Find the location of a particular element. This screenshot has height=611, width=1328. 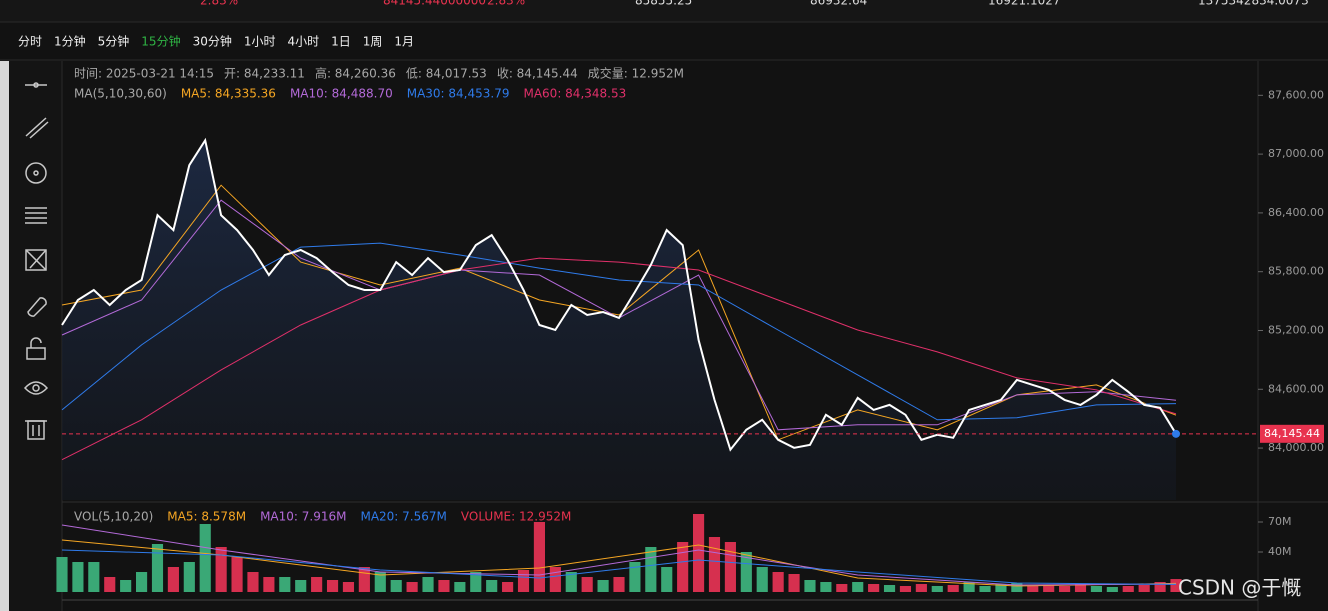

tool-panel is located at coordinates (36, 336).